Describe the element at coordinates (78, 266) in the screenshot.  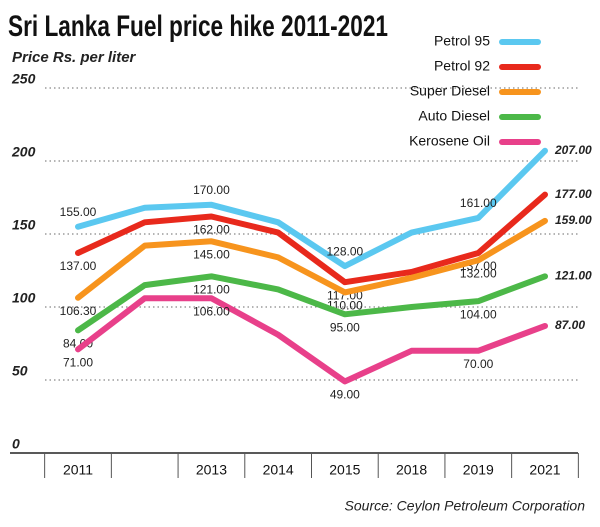
I see `data-label: 137.00` at that location.